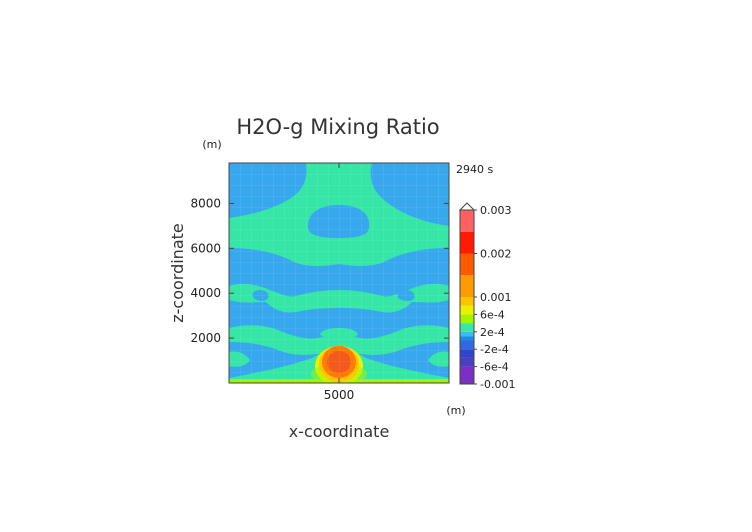 The width and height of the screenshot is (752, 532). What do you see at coordinates (496, 297) in the screenshot?
I see `colorbar-label: 0.001` at bounding box center [496, 297].